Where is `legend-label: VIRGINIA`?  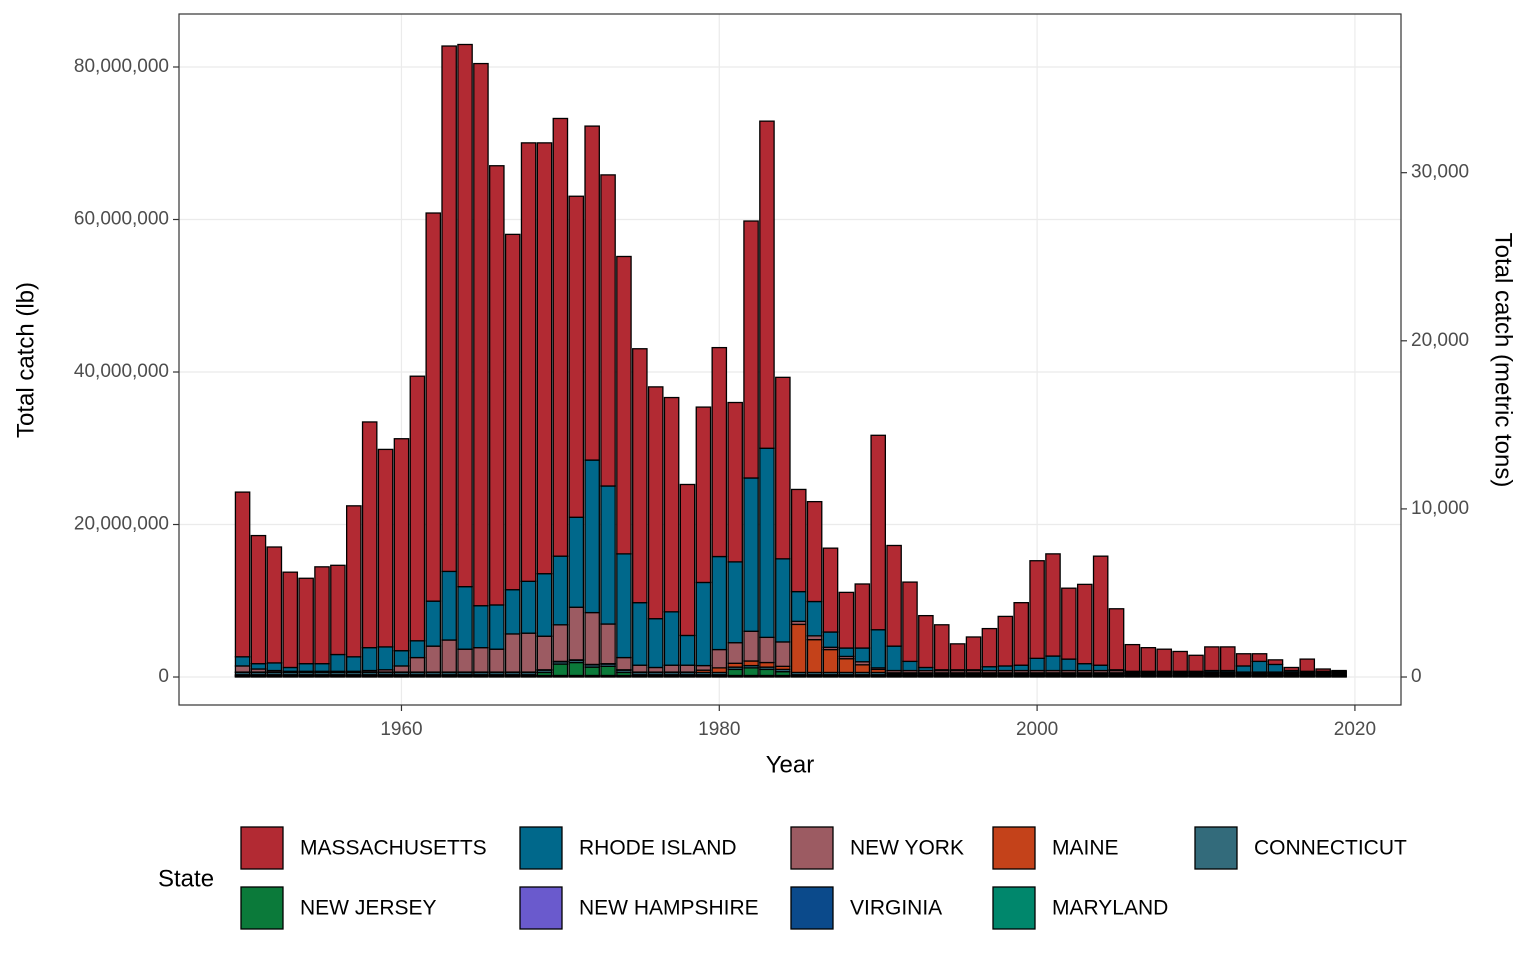
legend-label: VIRGINIA is located at coordinates (896, 908).